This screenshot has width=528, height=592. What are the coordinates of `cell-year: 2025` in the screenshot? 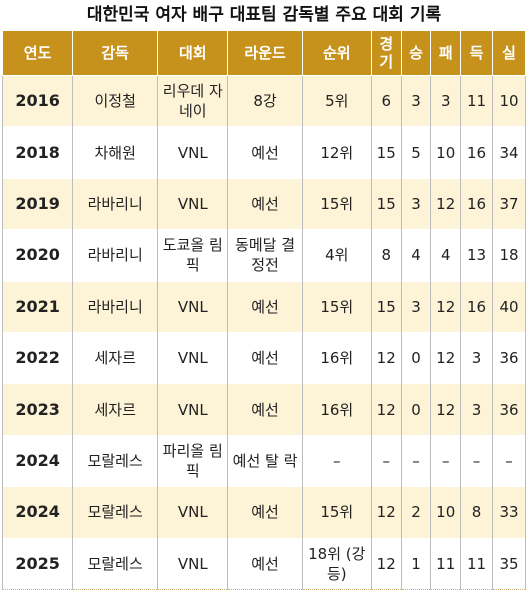 It's located at (37, 564).